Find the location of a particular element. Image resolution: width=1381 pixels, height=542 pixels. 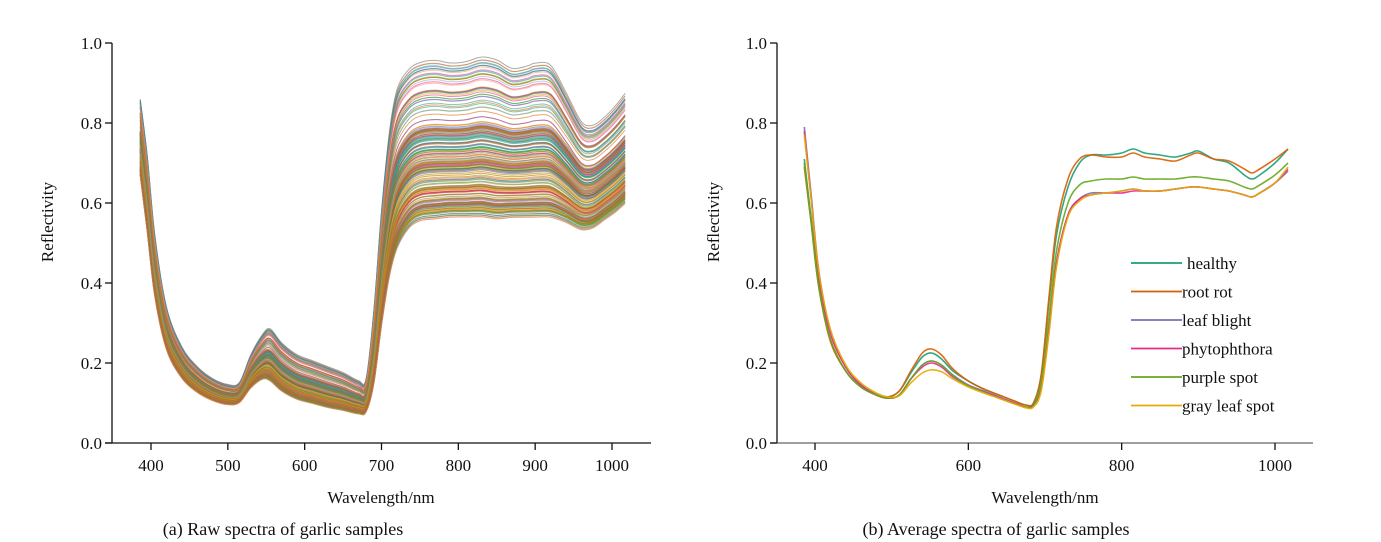

legend-label: root rot is located at coordinates (1207, 292).